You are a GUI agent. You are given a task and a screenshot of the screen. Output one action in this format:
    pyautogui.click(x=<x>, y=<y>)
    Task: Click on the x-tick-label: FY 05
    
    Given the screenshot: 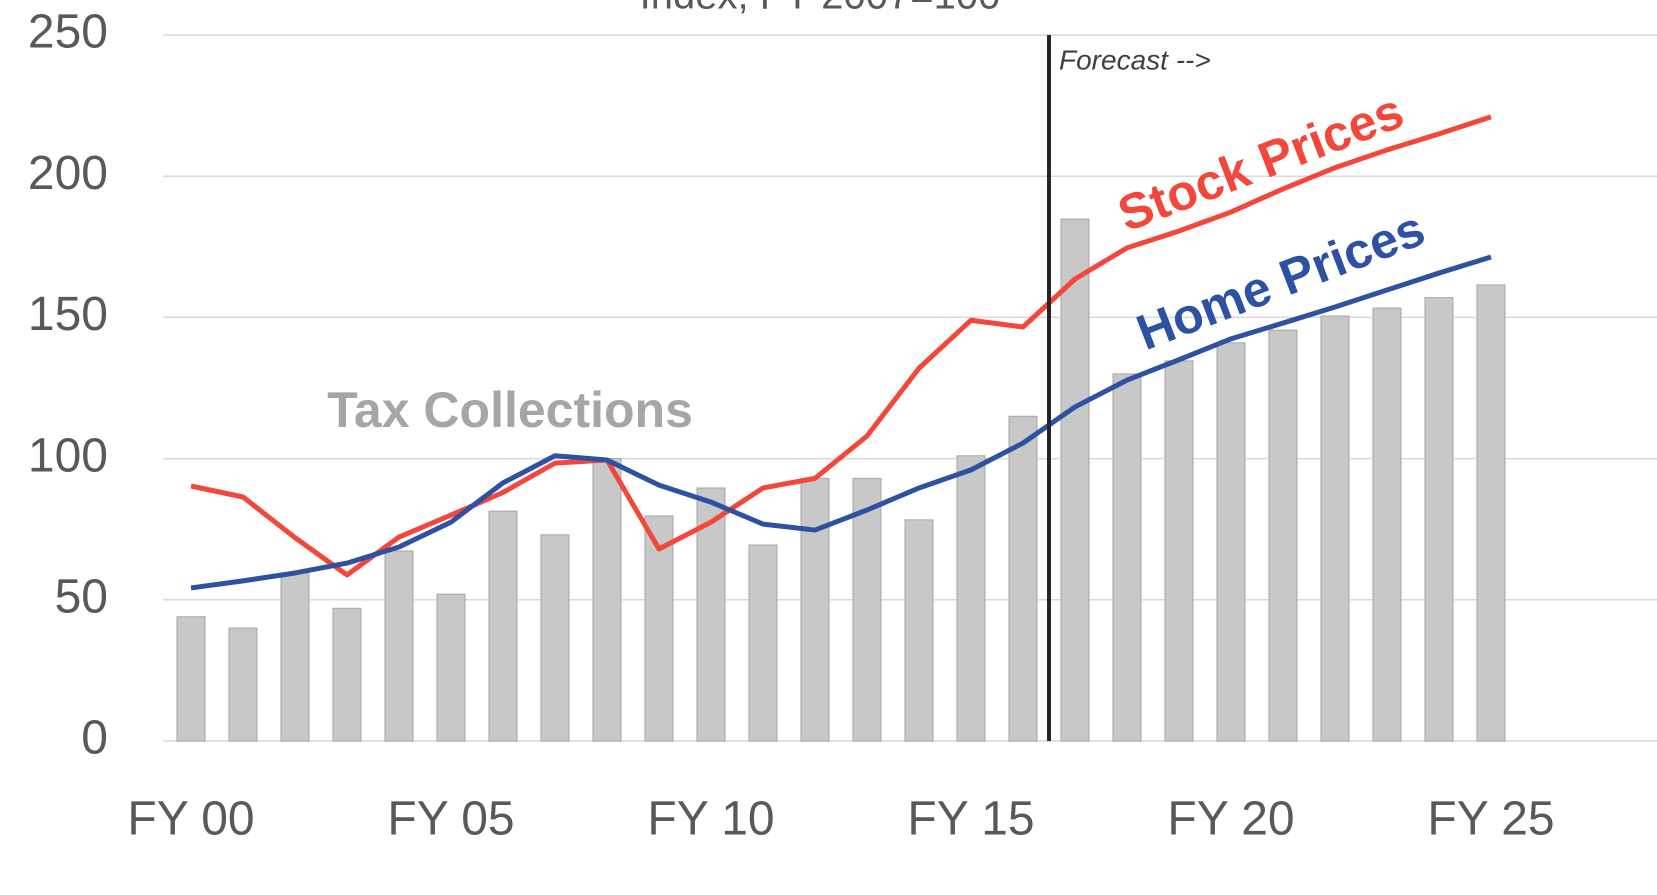 What is the action you would take?
    pyautogui.click(x=450, y=819)
    